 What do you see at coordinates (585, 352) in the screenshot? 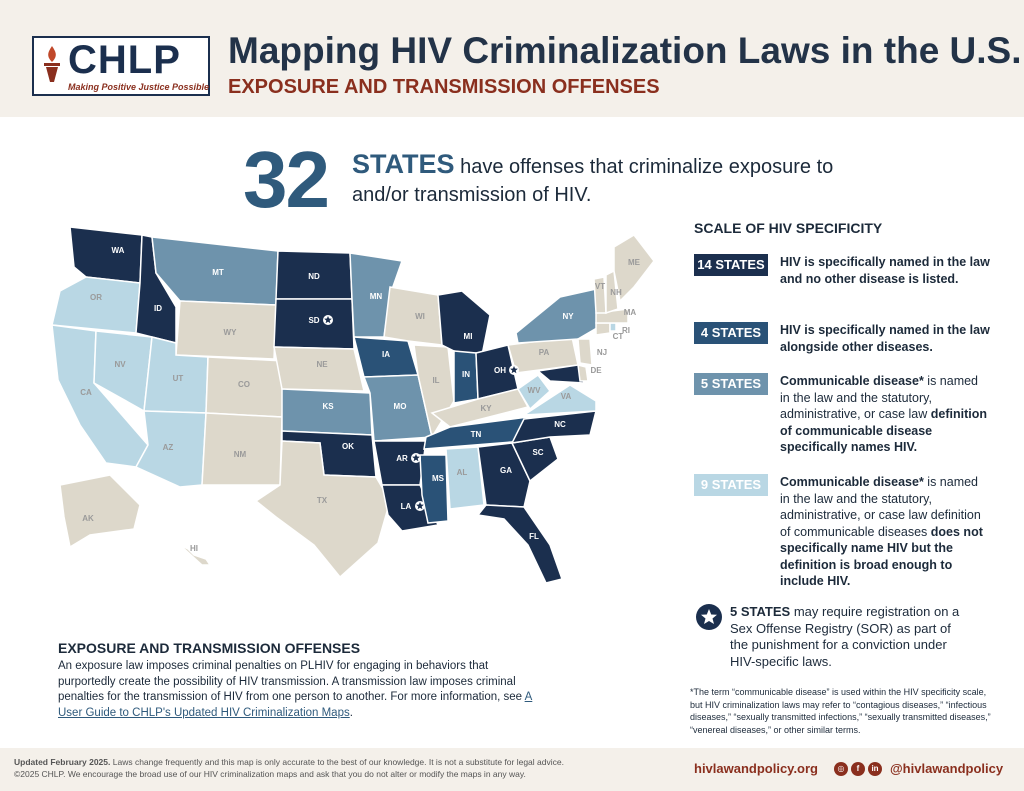
I see `state-nj` at bounding box center [585, 352].